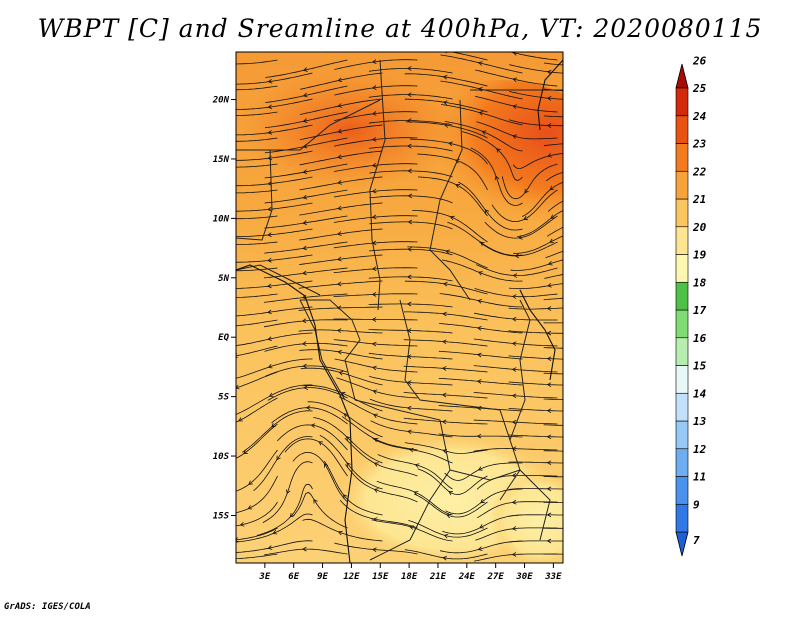  I want to click on colorbar-label: 7, so click(696, 540).